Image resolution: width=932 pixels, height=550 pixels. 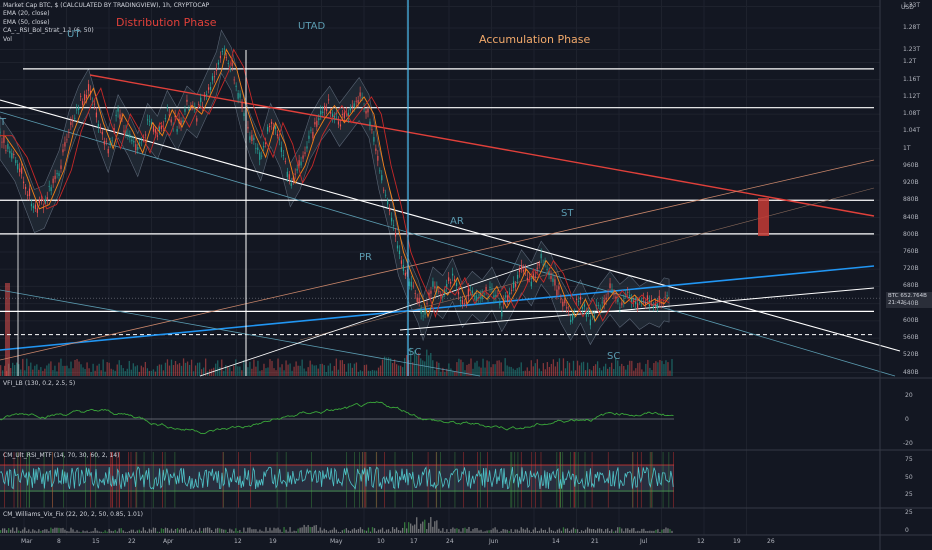 What do you see at coordinates (437, 308) in the screenshot?
I see `blue-support-line` at bounding box center [437, 308].